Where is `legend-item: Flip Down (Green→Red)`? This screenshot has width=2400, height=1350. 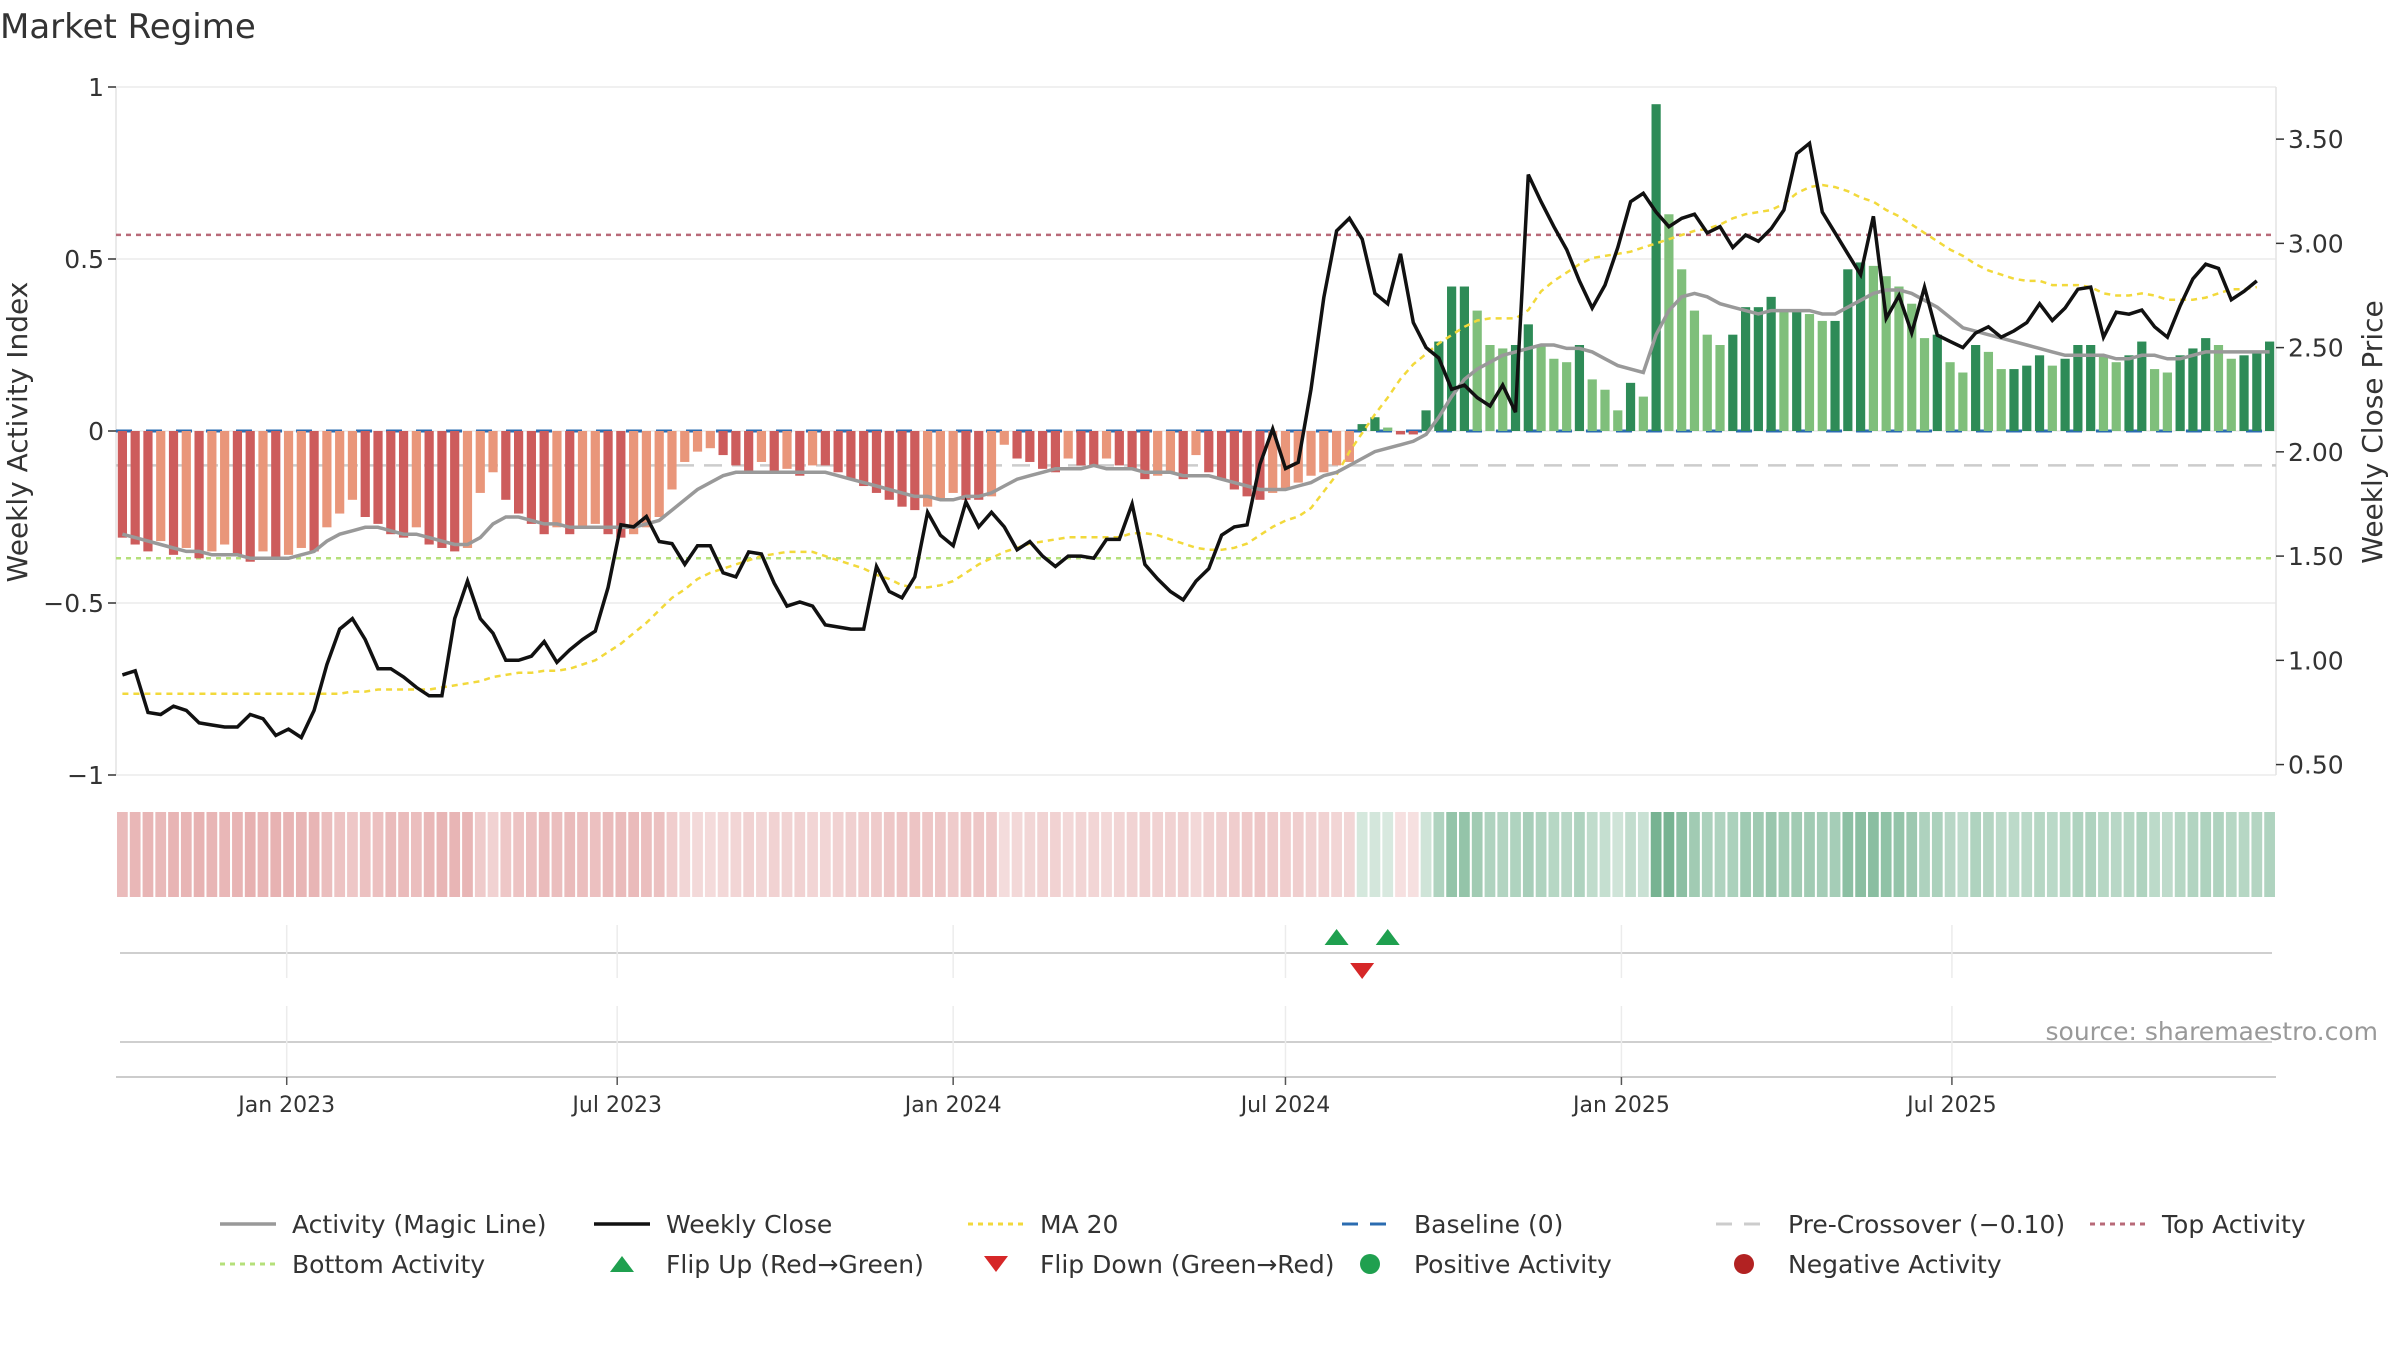
legend-item: Flip Down (Green→Red) is located at coordinates (1151, 1264).